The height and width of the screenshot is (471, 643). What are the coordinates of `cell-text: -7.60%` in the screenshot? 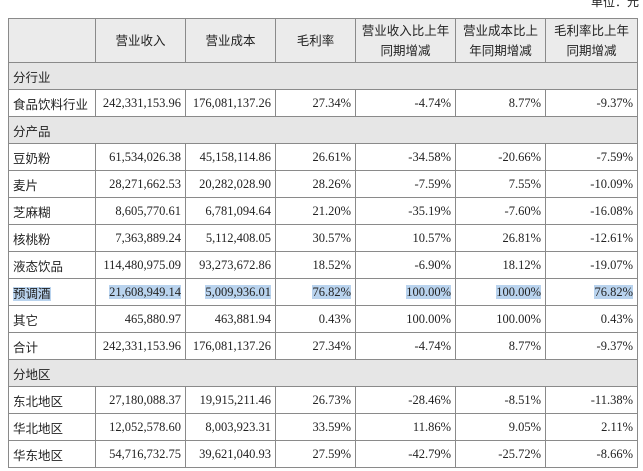 It's located at (522, 210).